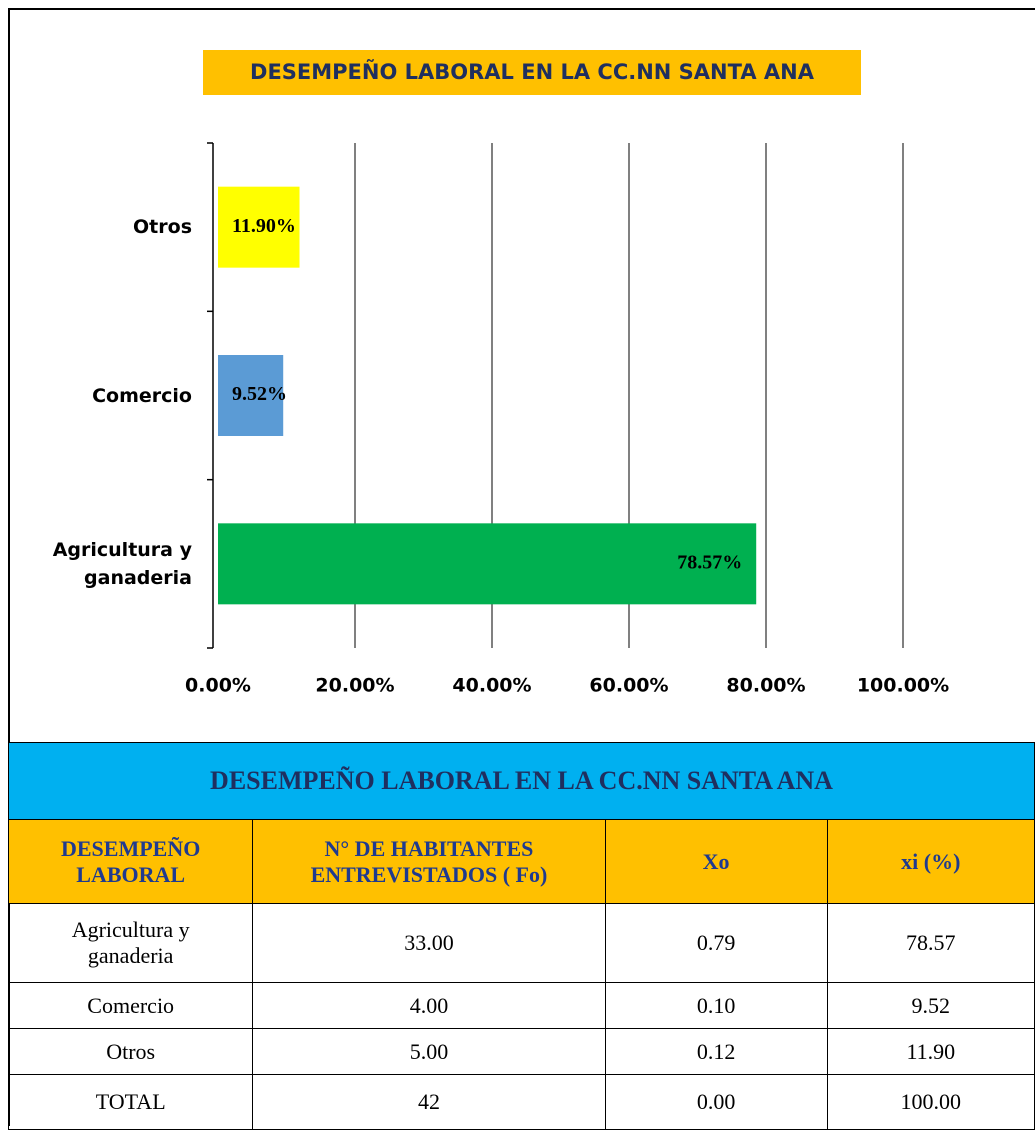  I want to click on table-cell: TOTAL, so click(130, 1102).